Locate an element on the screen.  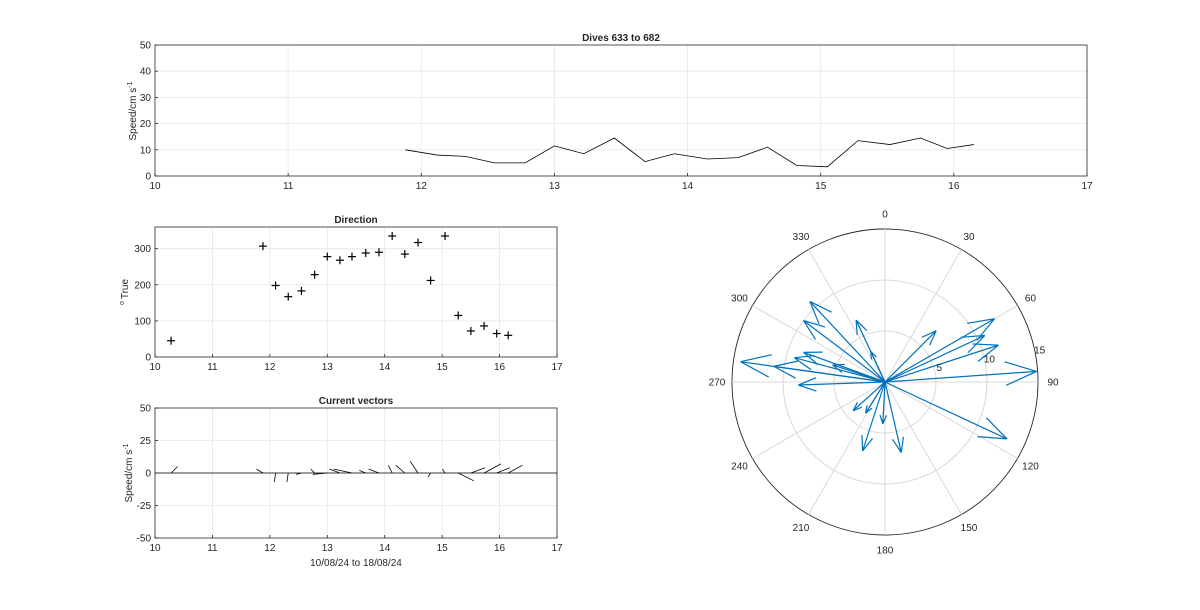
direction-xtick-label: 17 is located at coordinates (557, 367).